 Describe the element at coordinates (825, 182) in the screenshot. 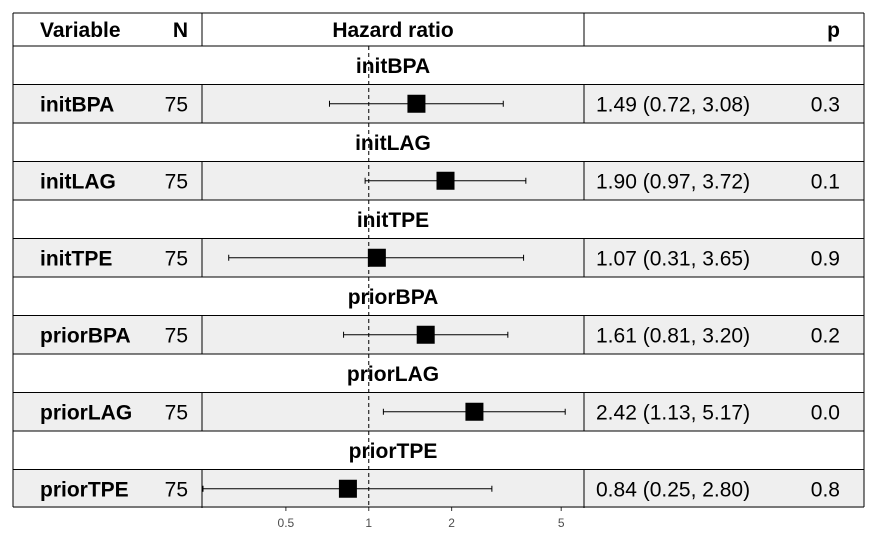

I see `p-value: 0.1` at that location.